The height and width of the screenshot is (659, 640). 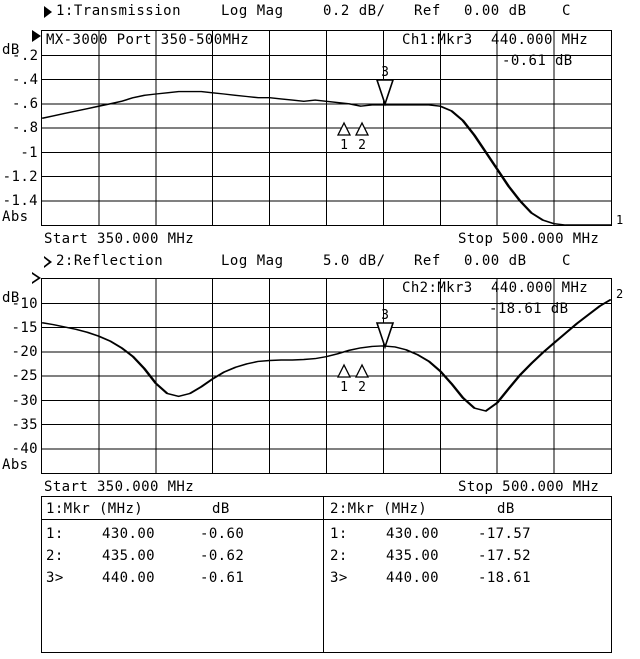 I want to click on marker-table-header-rule, so click(x=326, y=519).